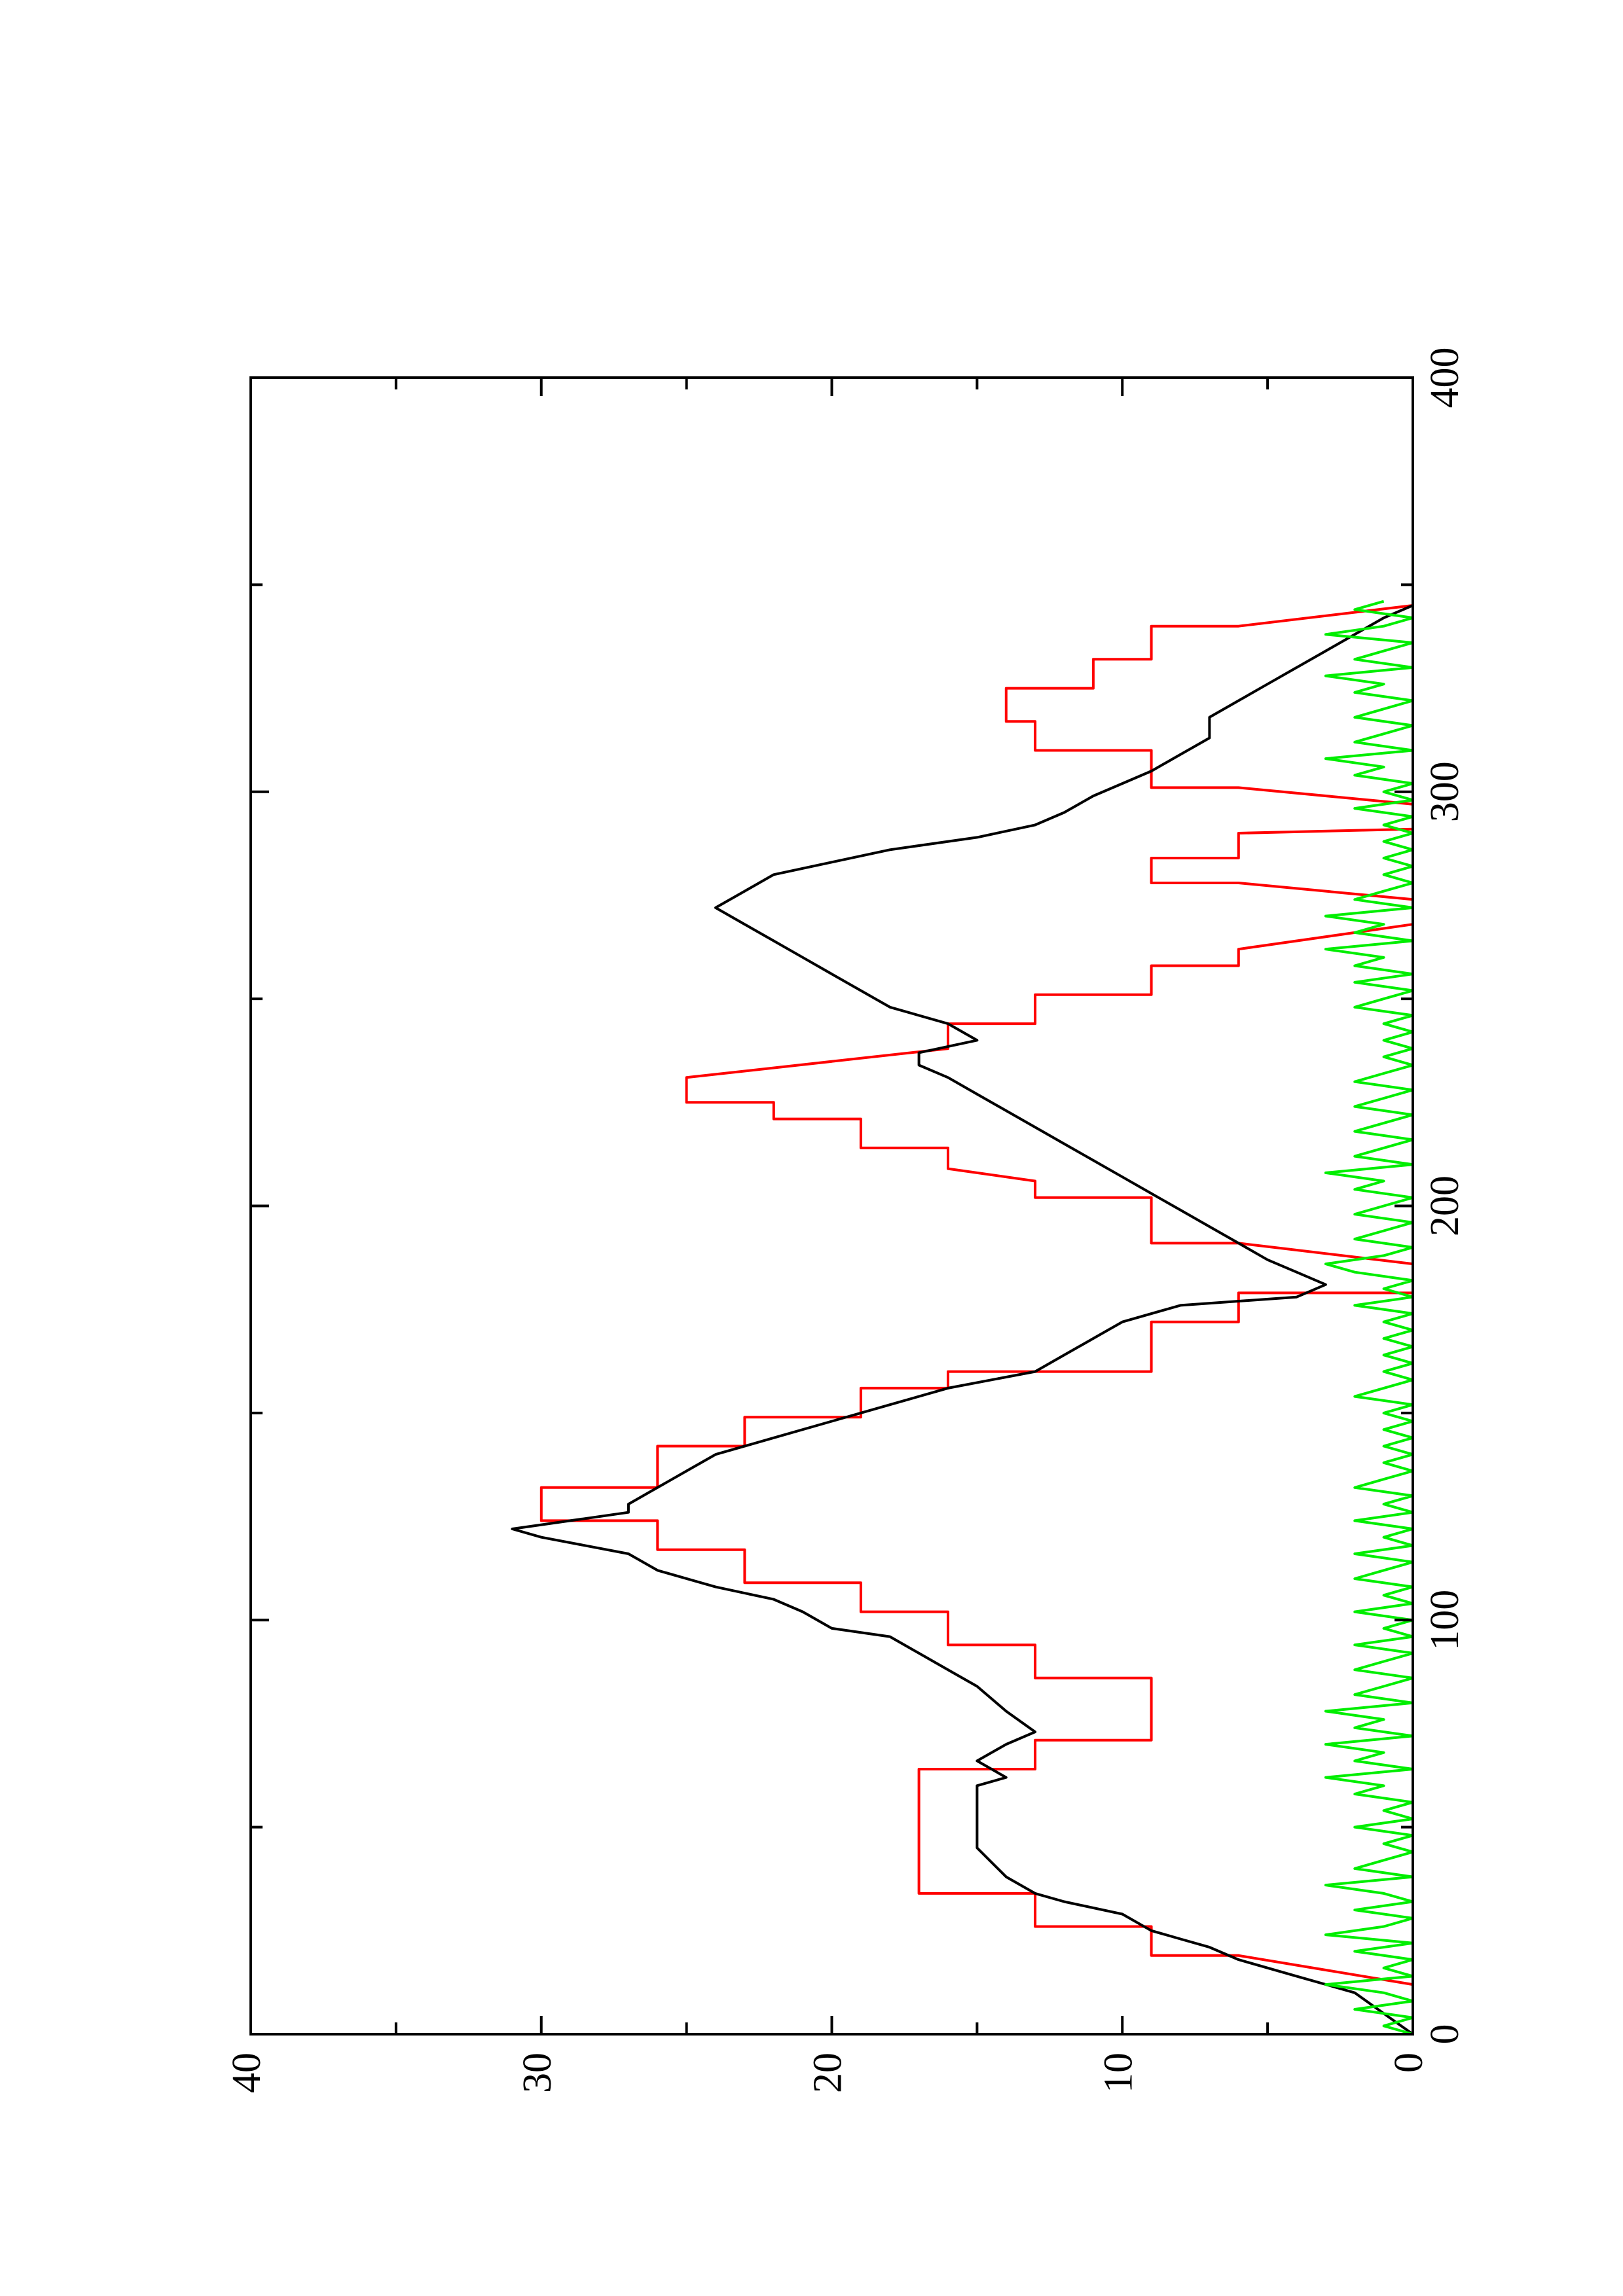 This screenshot has width=1623, height=2296. What do you see at coordinates (1445, 1620) in the screenshot?
I see `x-tick-label: 100` at bounding box center [1445, 1620].